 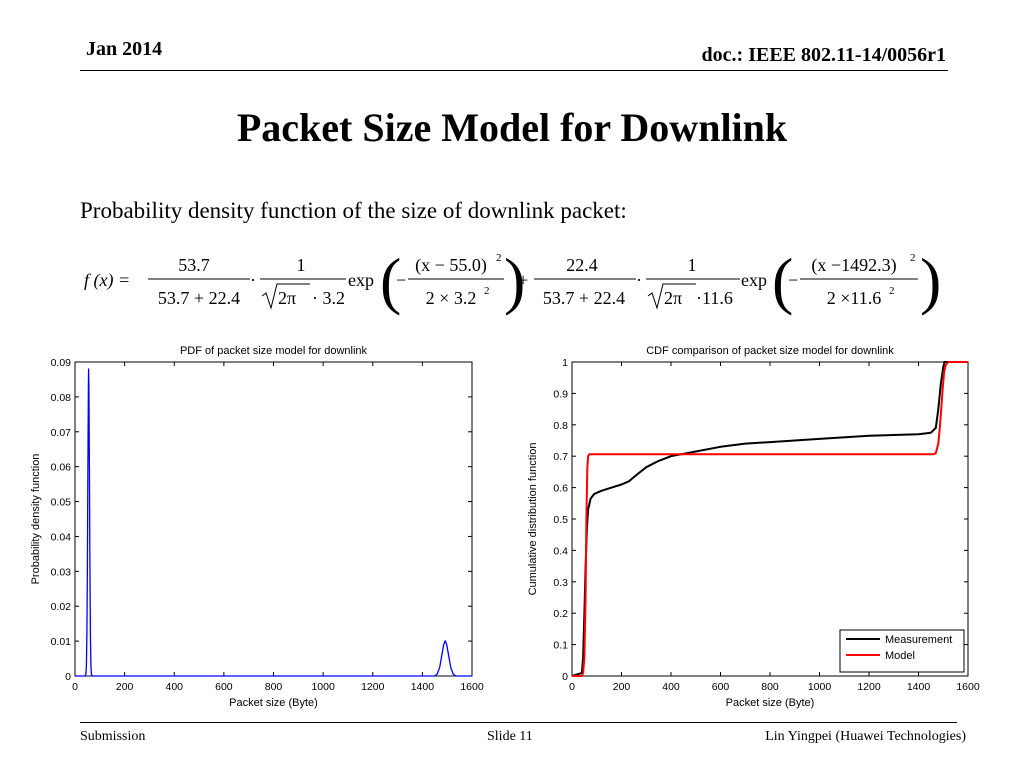 I want to click on header-rule, so click(x=514, y=70).